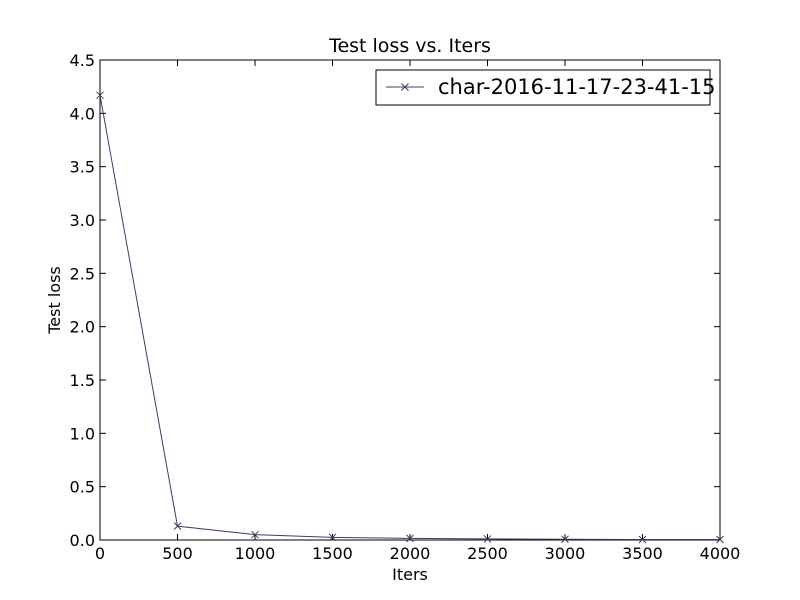  Describe the element at coordinates (82, 220) in the screenshot. I see `y-tick-label: 3.0` at that location.